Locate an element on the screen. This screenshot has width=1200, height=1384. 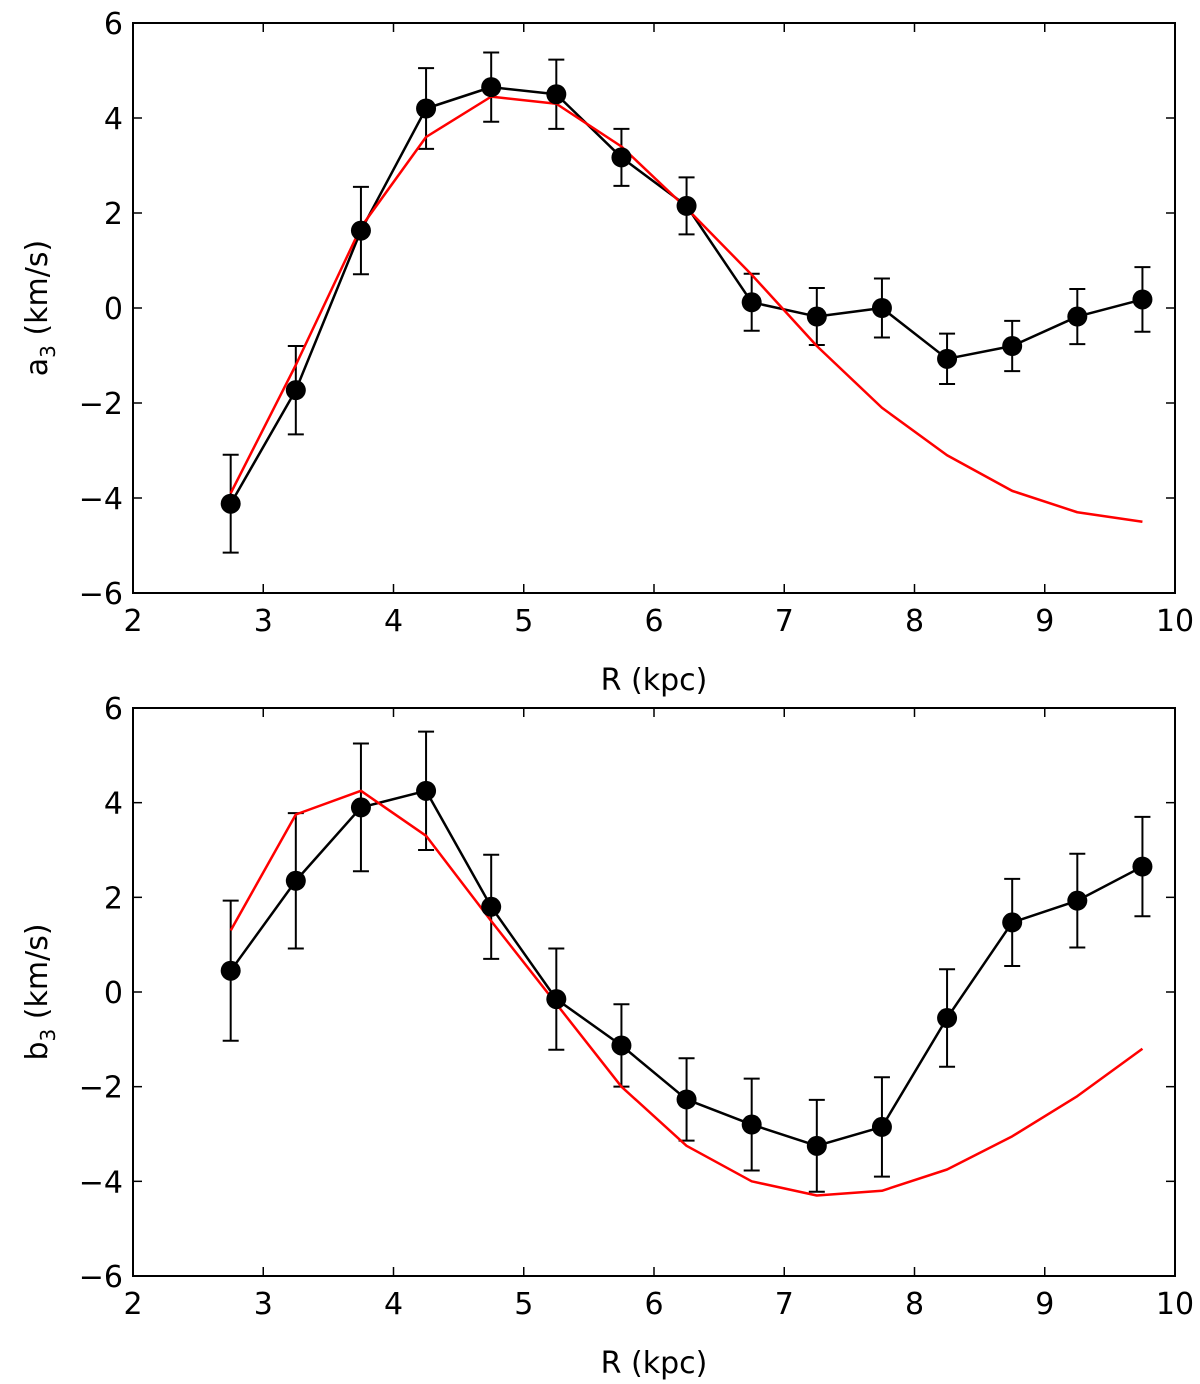
y-tick-label-a3: −6 is located at coordinates (101, 594).